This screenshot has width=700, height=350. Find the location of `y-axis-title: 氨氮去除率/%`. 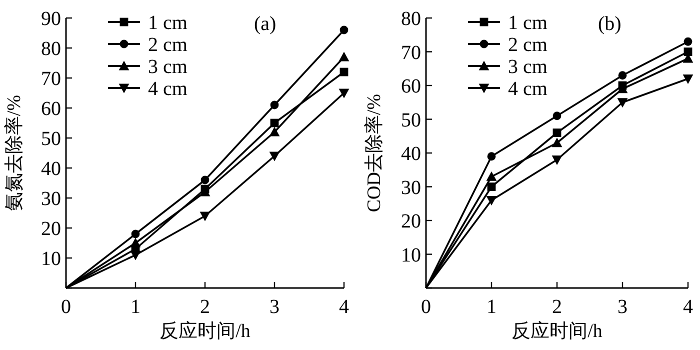

y-axis-title: 氨氮去除率/% is located at coordinates (14, 153).